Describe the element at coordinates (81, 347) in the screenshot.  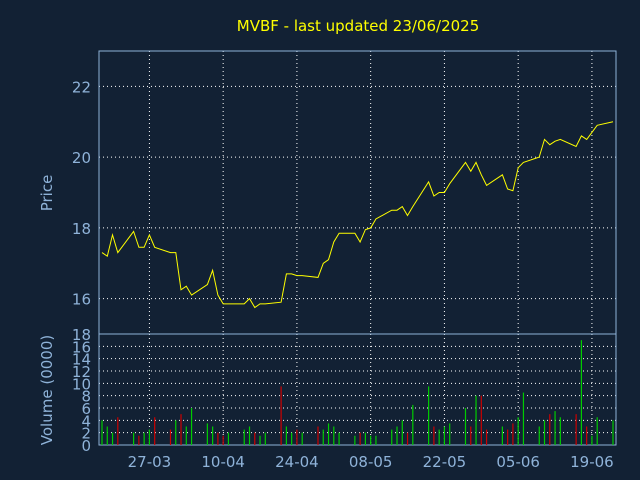
I see `volume-tick-label: 16` at that location.